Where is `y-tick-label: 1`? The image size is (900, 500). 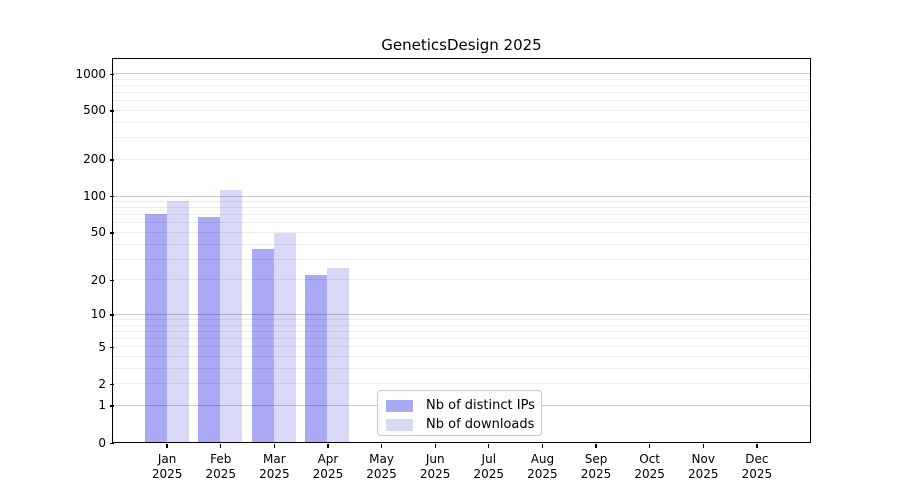 y-tick-label: 1 is located at coordinates (102, 405).